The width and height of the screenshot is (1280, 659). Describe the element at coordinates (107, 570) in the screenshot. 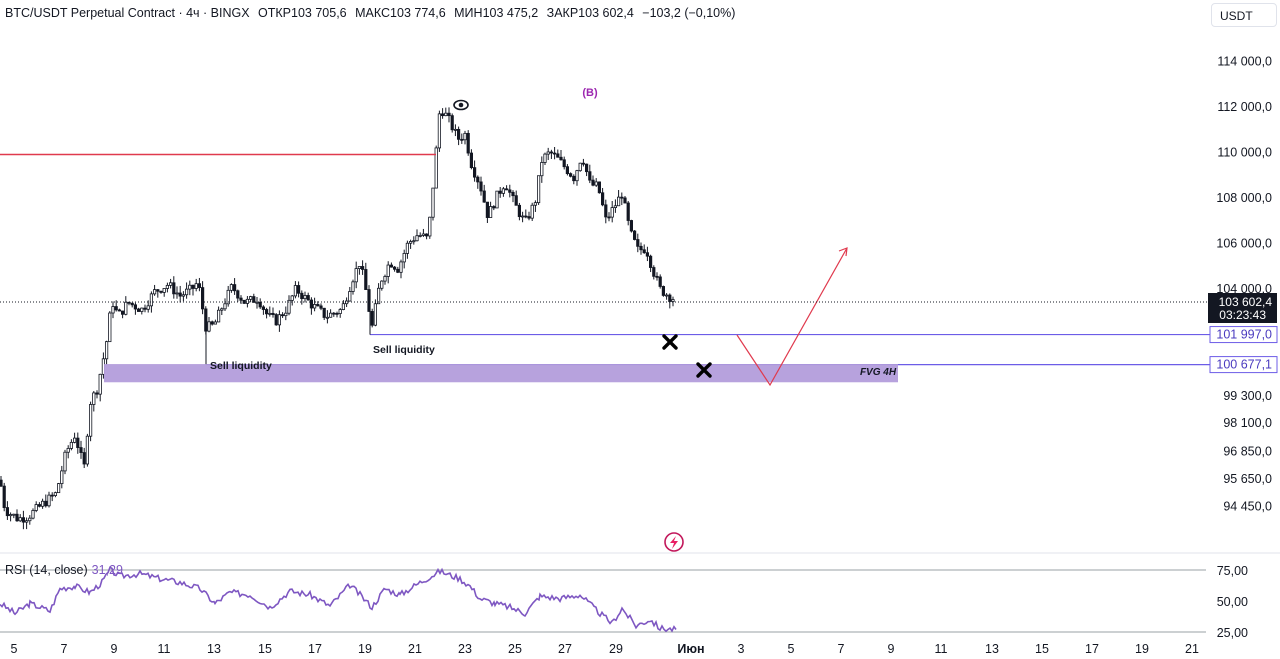

I see `rsi-value: 31,29` at that location.